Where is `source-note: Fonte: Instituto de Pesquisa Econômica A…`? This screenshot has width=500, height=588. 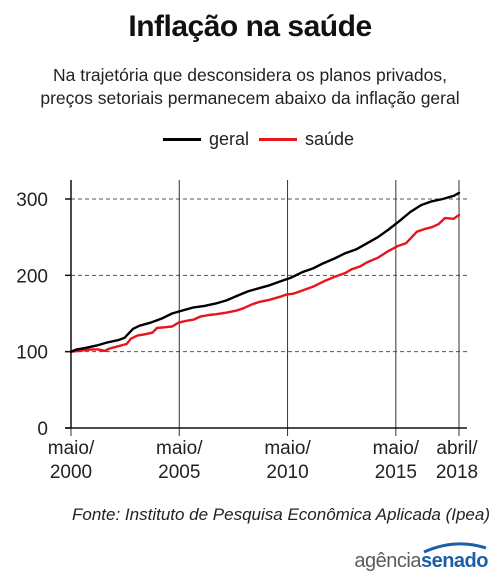
source-note: Fonte: Instituto de Pesquisa Econômica A… is located at coordinates (281, 514).